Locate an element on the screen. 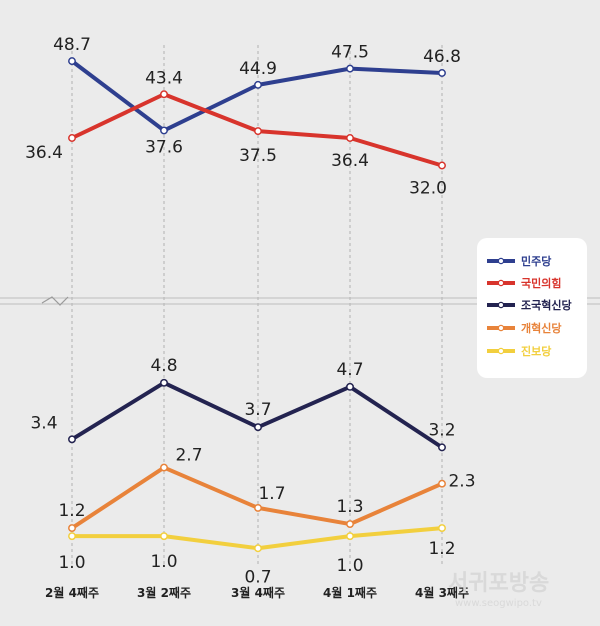  data-label: 2.3 is located at coordinates (461, 482).